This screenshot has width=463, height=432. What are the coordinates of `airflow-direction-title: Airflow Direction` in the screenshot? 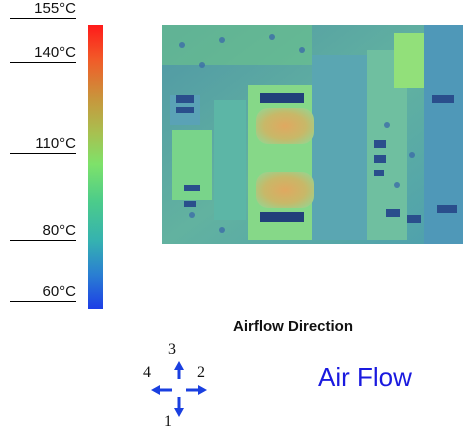 It's located at (292, 326).